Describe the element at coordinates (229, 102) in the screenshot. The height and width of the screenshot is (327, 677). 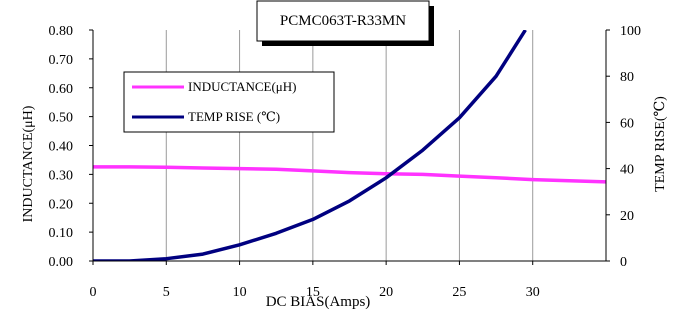
I see `legend: INDUCTANCE(μH) TEMP RISE (℃)` at that location.